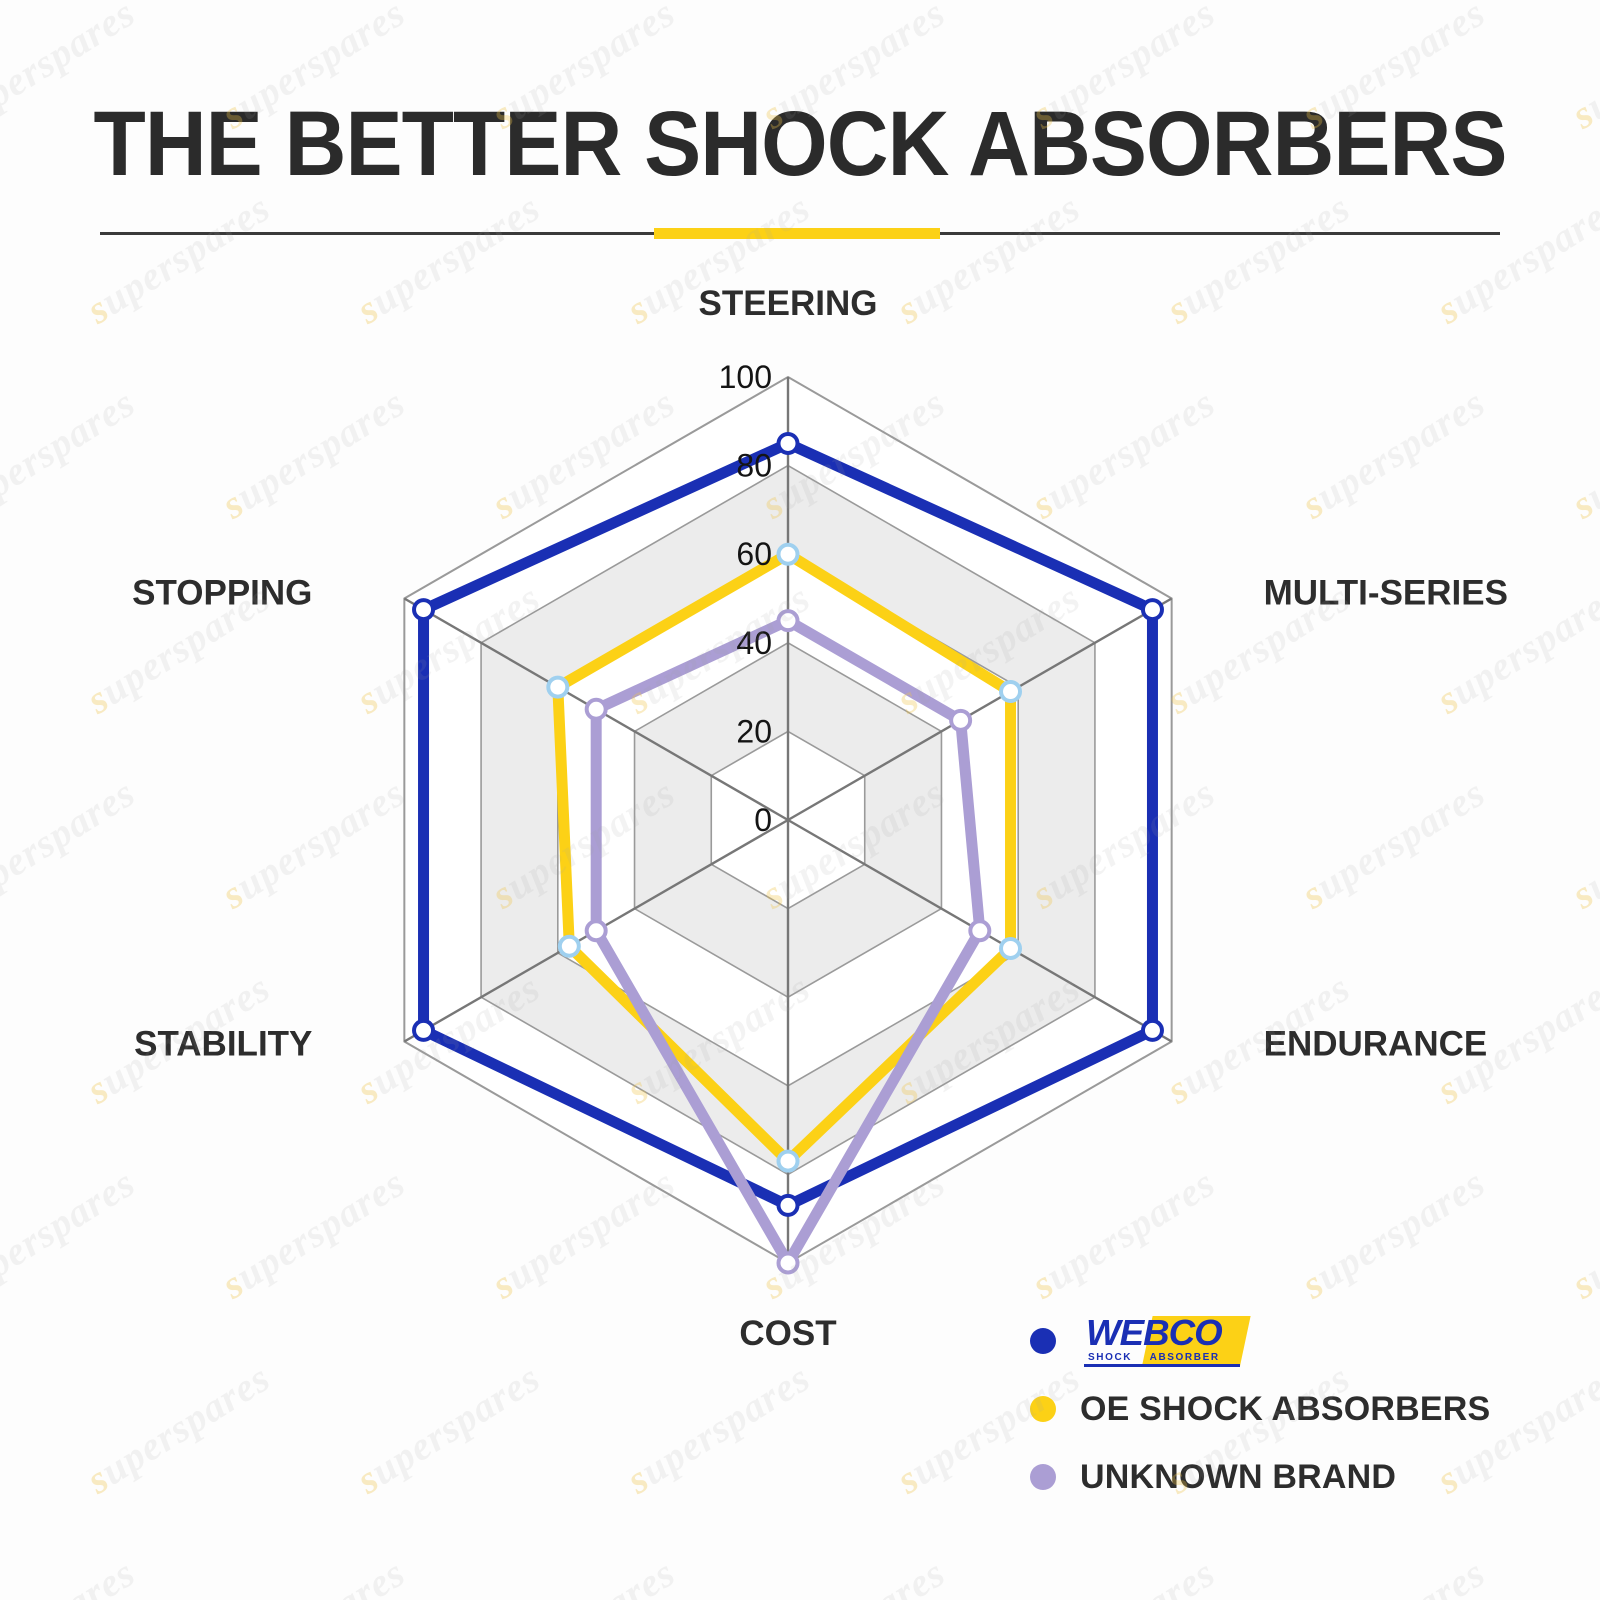 This screenshot has height=1600, width=1600. Describe the element at coordinates (745, 598) in the screenshot. I see `radar-tick-labels: 0 20 40 60 80 100` at that location.